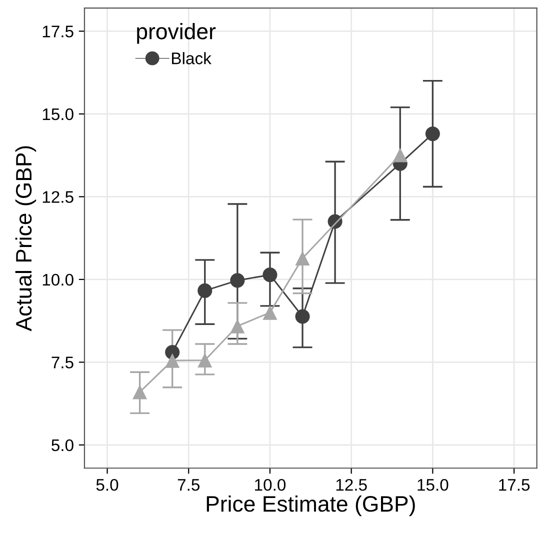 The width and height of the screenshot is (545, 535). I want to click on y-tick-label: 17.5, so click(58, 32).